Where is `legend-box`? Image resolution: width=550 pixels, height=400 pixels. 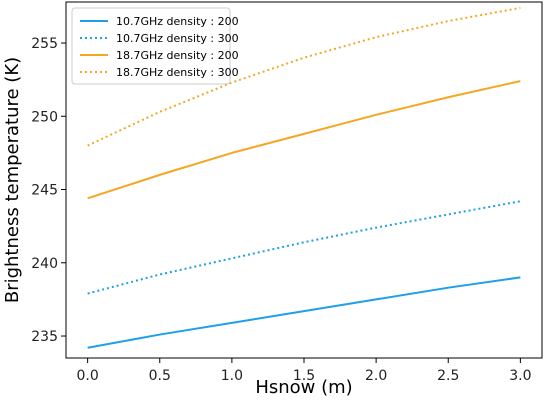
legend-box is located at coordinates (151, 46).